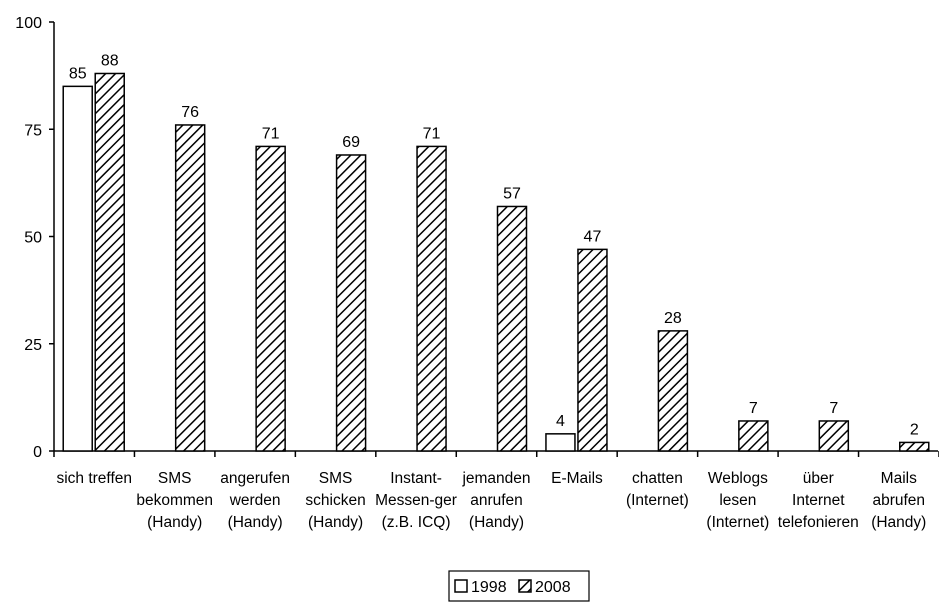  I want to click on data-label-2008: 47, so click(593, 236).